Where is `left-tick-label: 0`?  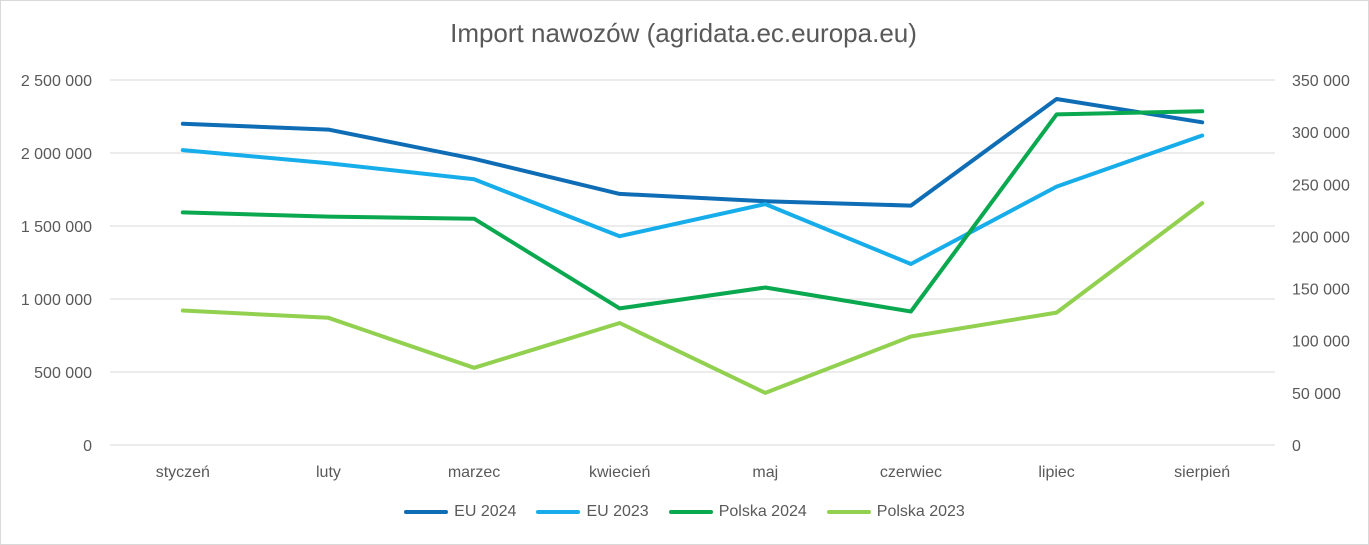 left-tick-label: 0 is located at coordinates (87, 446).